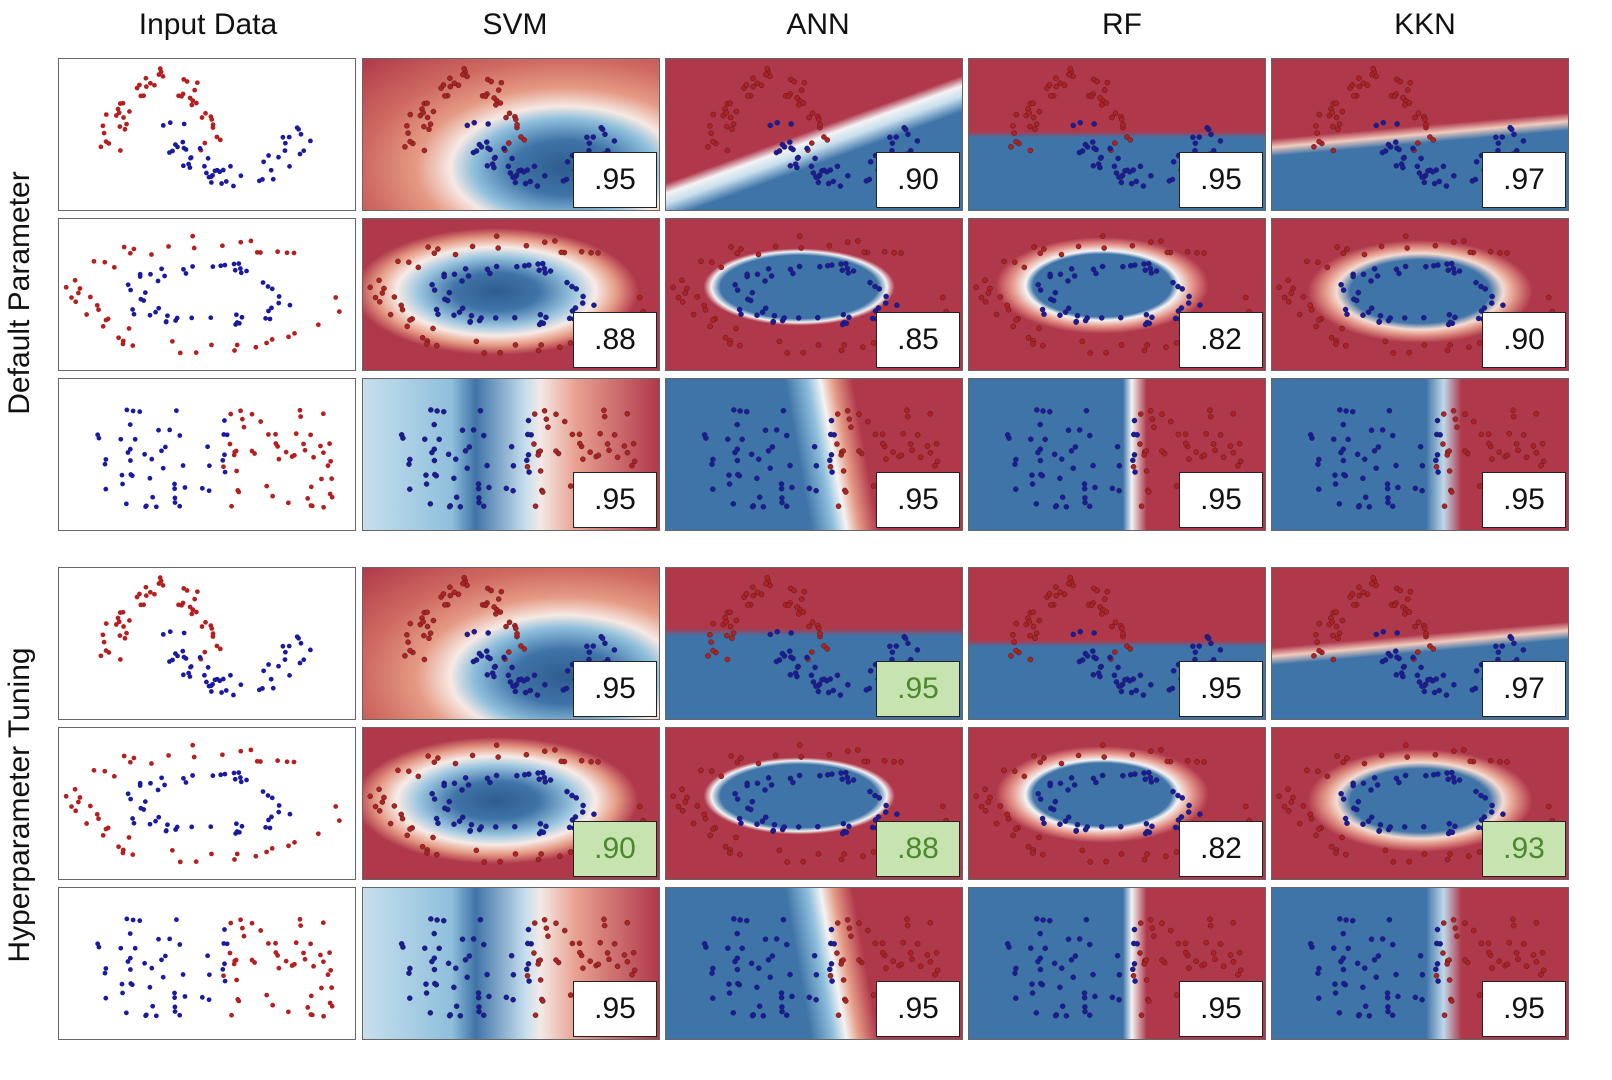 The height and width of the screenshot is (1080, 1612). What do you see at coordinates (918, 180) in the screenshot?
I see `accuracy-score-ann: .90` at bounding box center [918, 180].